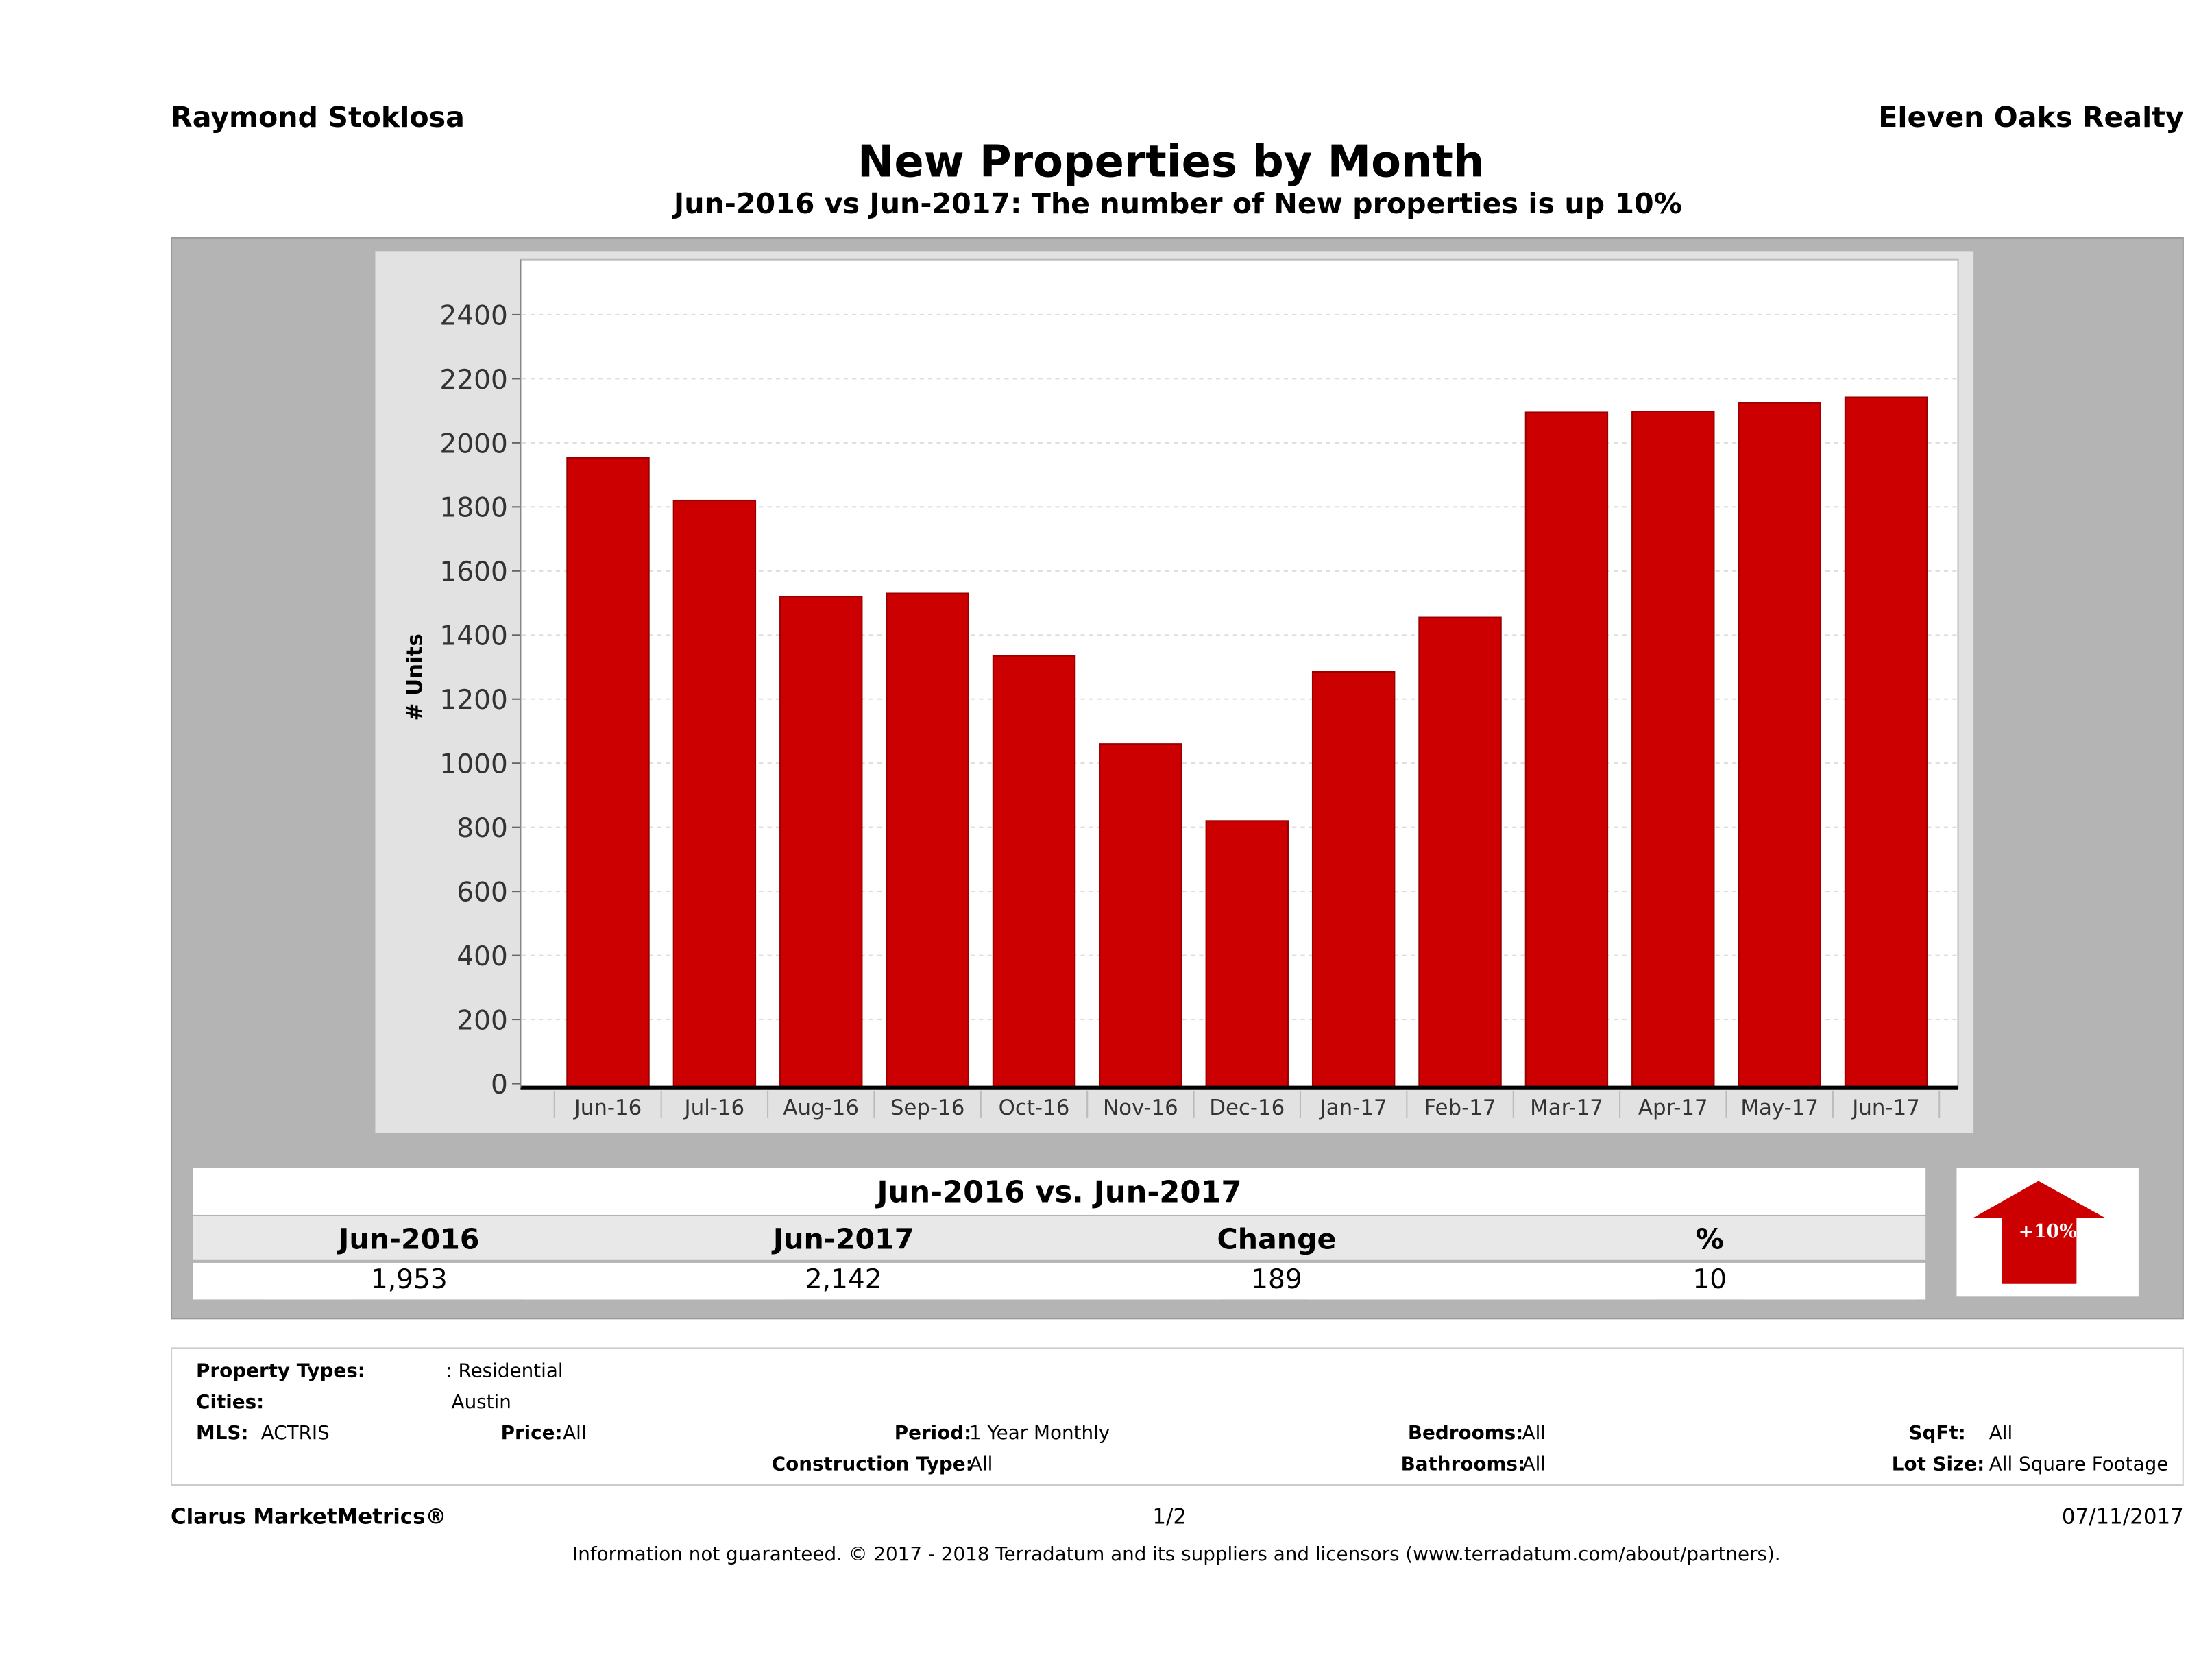 The width and height of the screenshot is (2212, 1679). Describe the element at coordinates (473, 315) in the screenshot. I see `y-tick-label: 2400` at that location.